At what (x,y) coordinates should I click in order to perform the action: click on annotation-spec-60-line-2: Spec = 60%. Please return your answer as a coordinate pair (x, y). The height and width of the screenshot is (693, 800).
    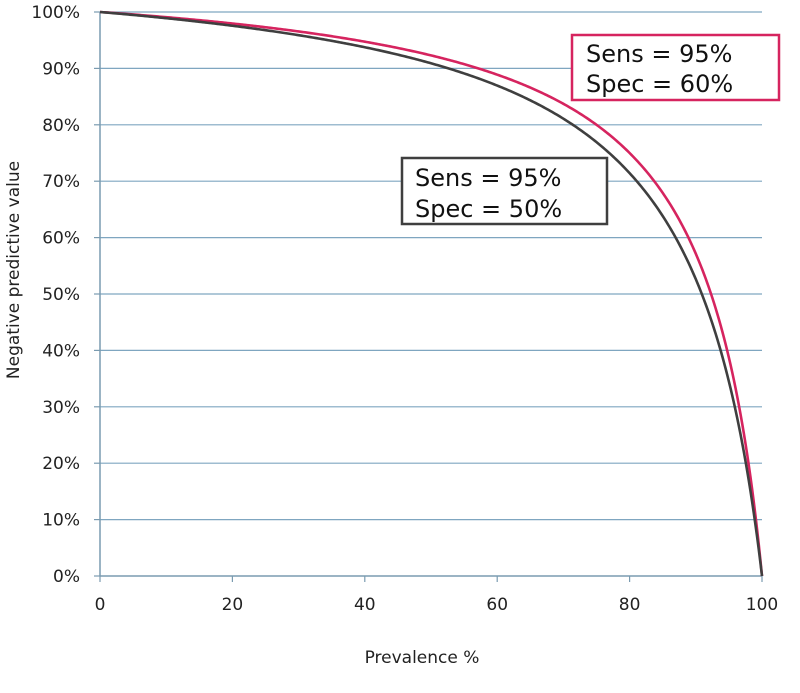
    Looking at the image, I should click on (659, 84).